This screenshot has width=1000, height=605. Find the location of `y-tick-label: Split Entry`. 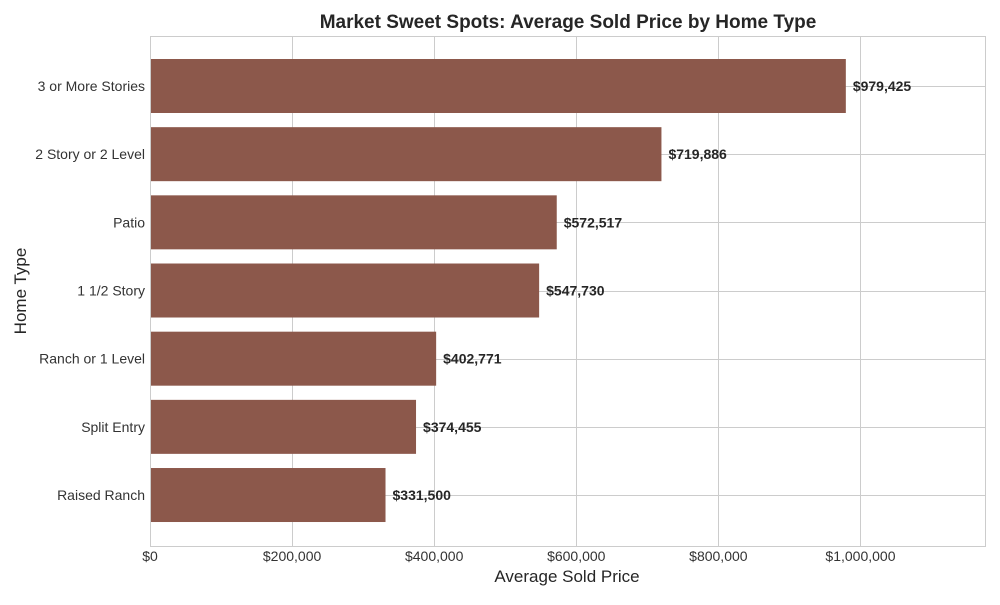

y-tick-label: Split Entry is located at coordinates (113, 427).